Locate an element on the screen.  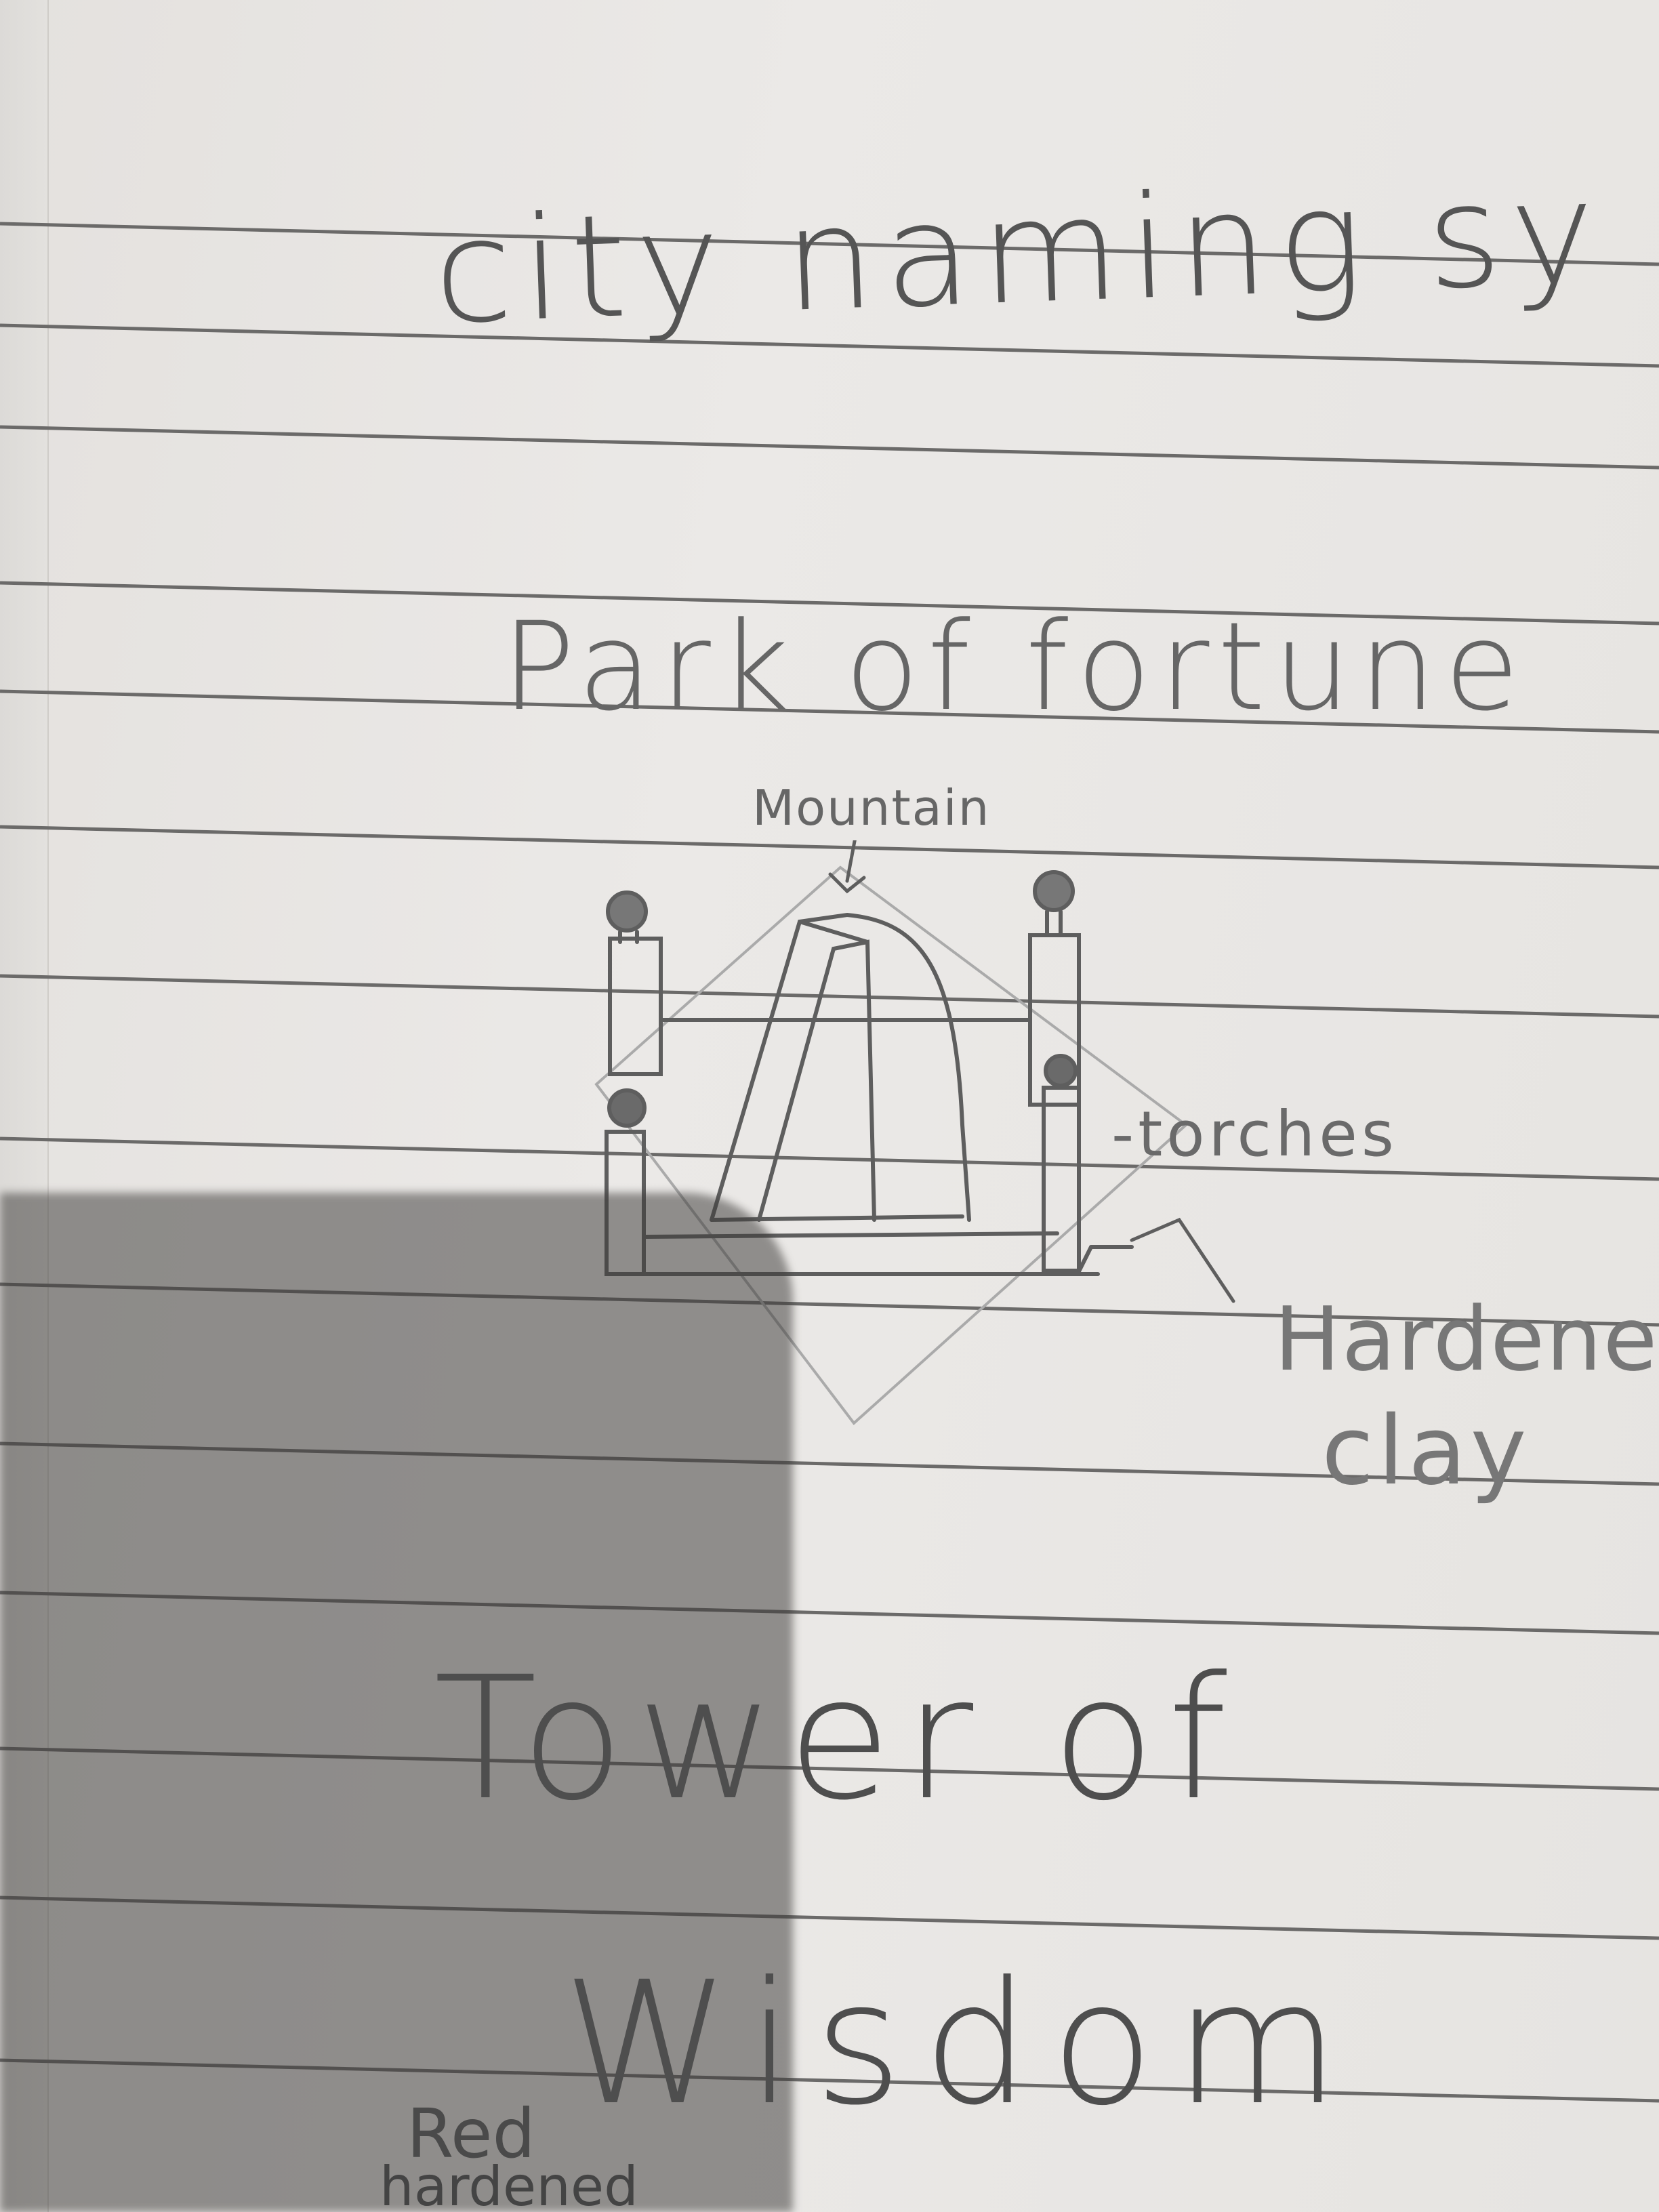
small-left-torch is located at coordinates (627, 1108).